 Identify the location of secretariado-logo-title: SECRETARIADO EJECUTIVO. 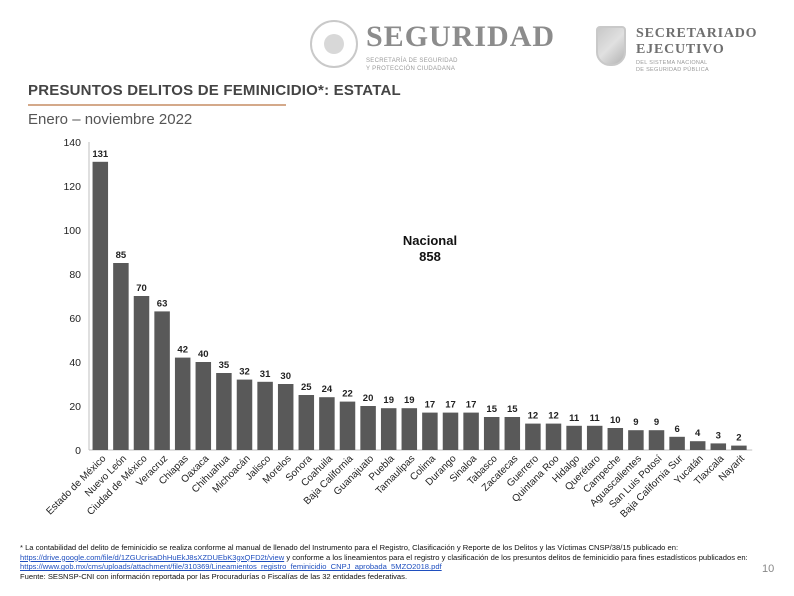
(696, 42).